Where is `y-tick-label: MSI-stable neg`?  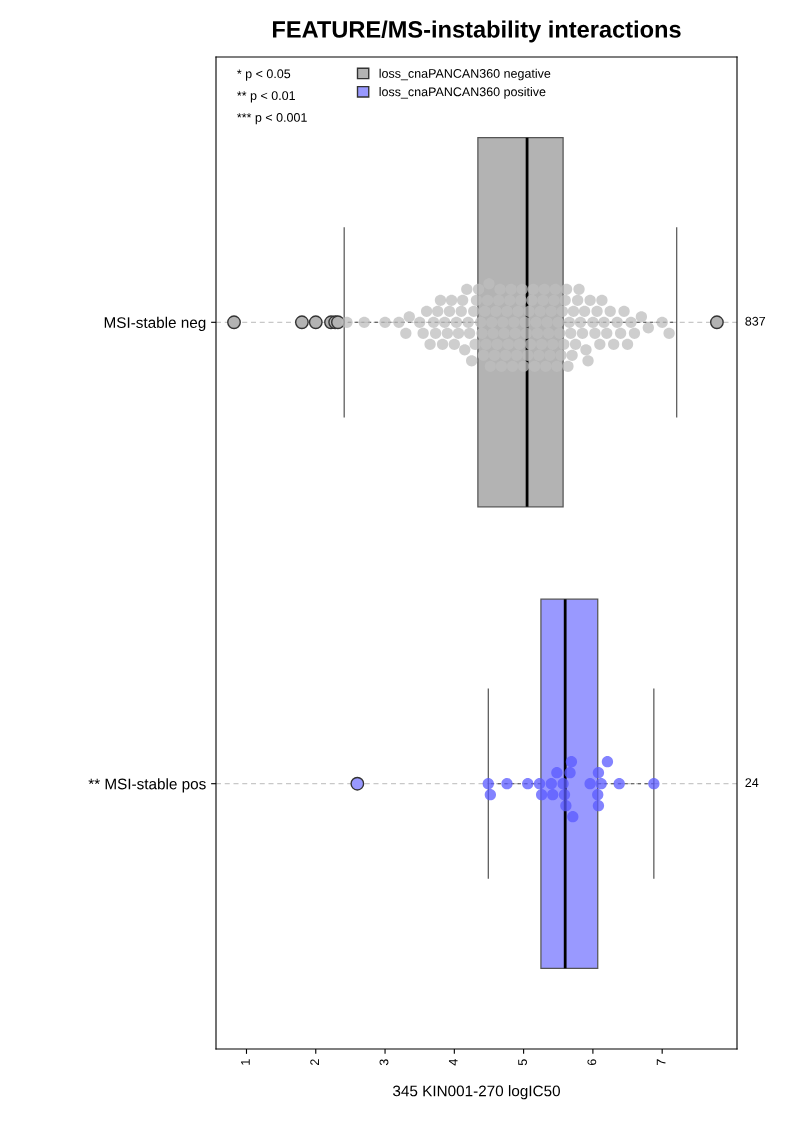 y-tick-label: MSI-stable neg is located at coordinates (155, 324).